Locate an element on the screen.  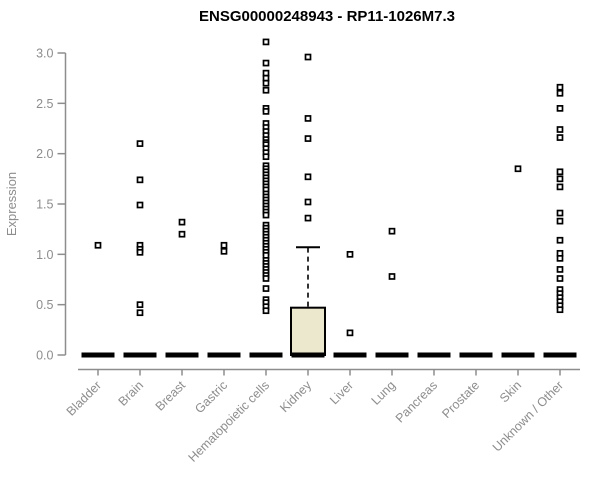
y-axis-title: Expression is located at coordinates (11, 204).